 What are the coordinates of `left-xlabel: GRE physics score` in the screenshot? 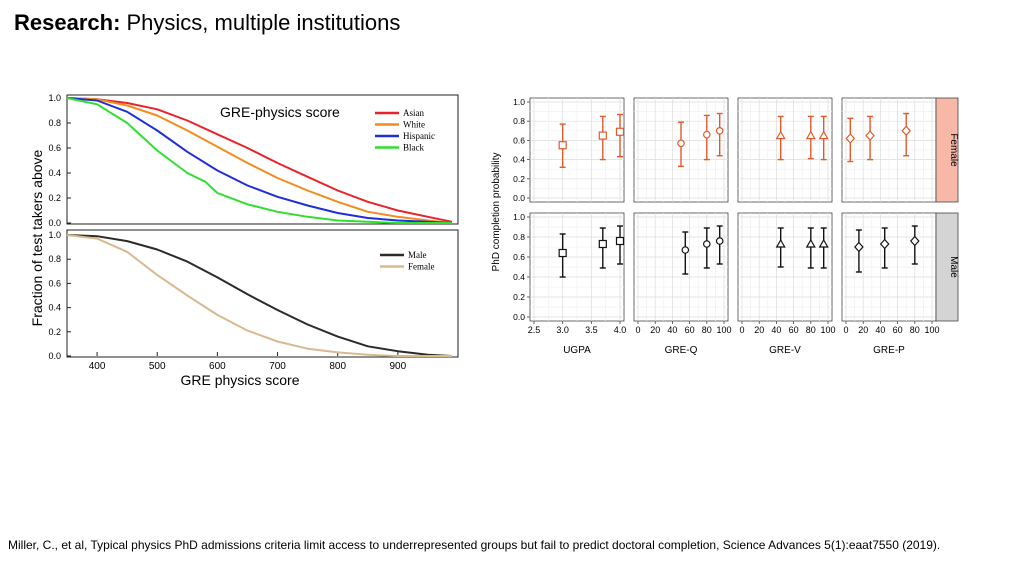 It's located at (239, 380).